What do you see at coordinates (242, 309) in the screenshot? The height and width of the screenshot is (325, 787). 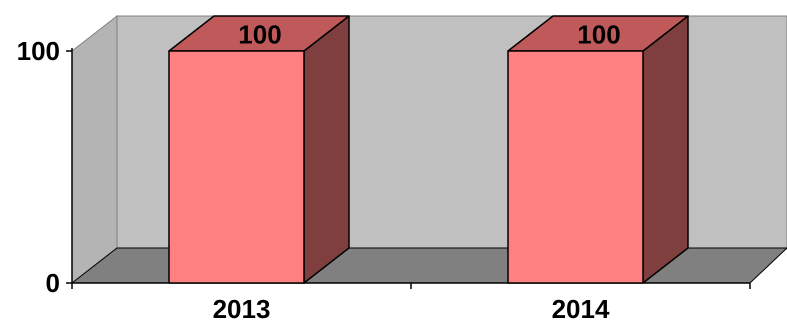 I see `x-tick-label-2013: 2013` at bounding box center [242, 309].